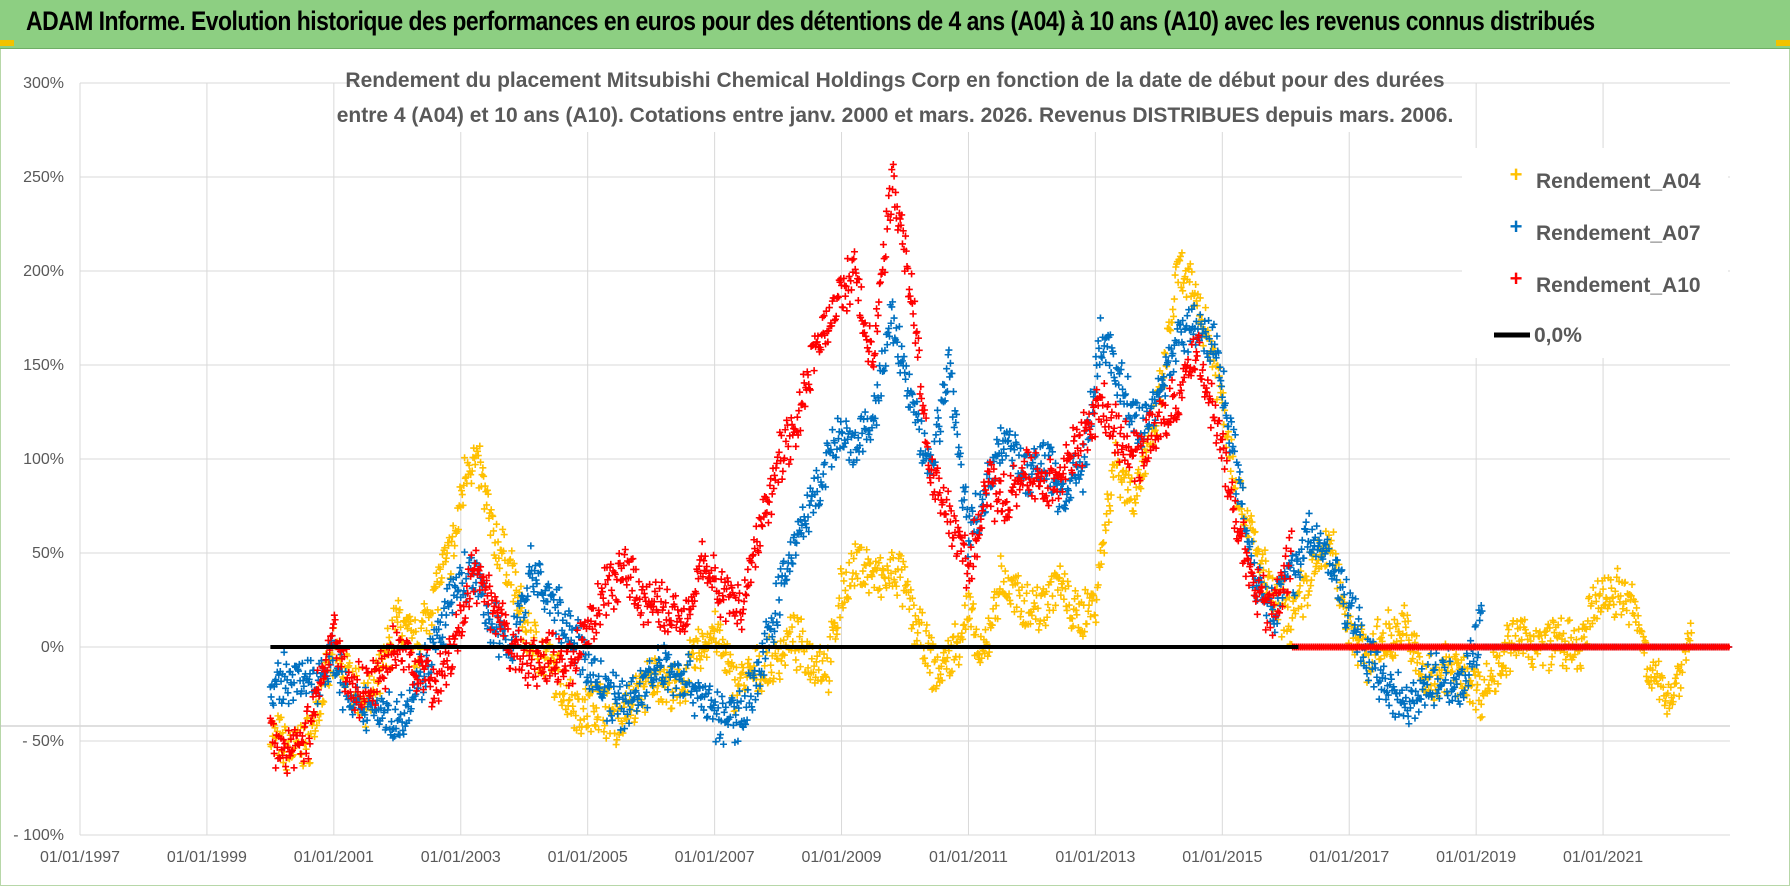 The height and width of the screenshot is (886, 1790). What do you see at coordinates (1222, 857) in the screenshot?
I see `x-tick-label: 01/01/2015` at bounding box center [1222, 857].